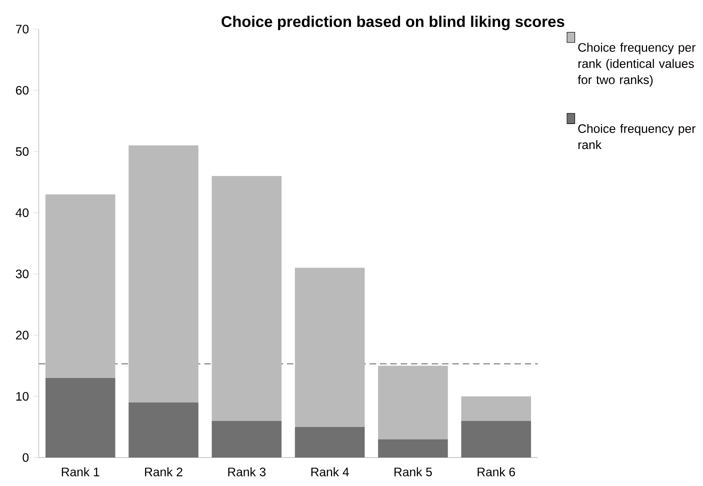 The height and width of the screenshot is (486, 703). What do you see at coordinates (22, 335) in the screenshot?
I see `y-tick-label: 20` at bounding box center [22, 335].